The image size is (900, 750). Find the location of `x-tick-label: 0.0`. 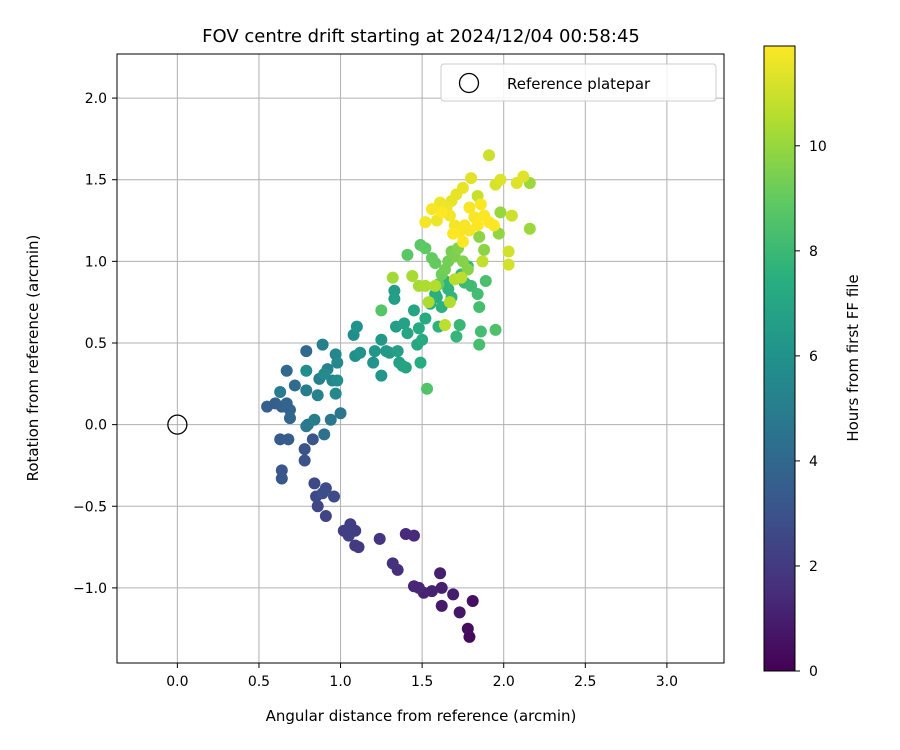

x-tick-label: 0.0 is located at coordinates (177, 682).